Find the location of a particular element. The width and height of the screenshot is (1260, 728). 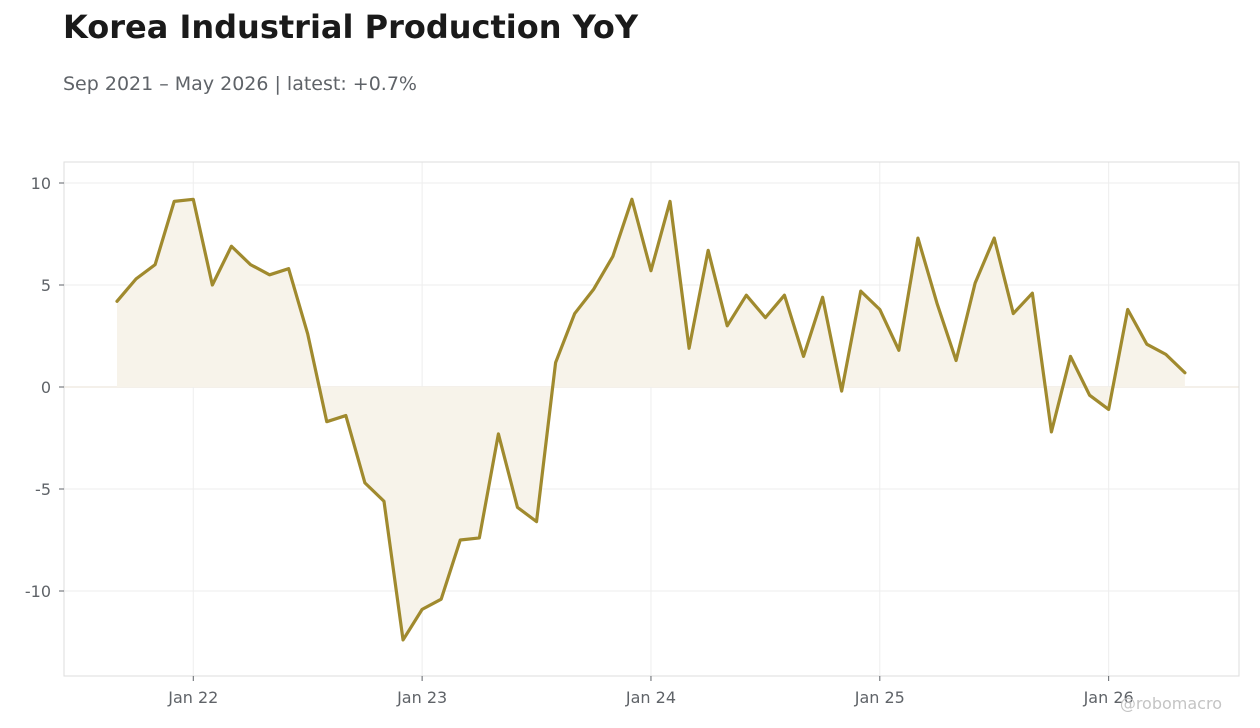

x-tick-label: Jan 24 is located at coordinates (650, 697).